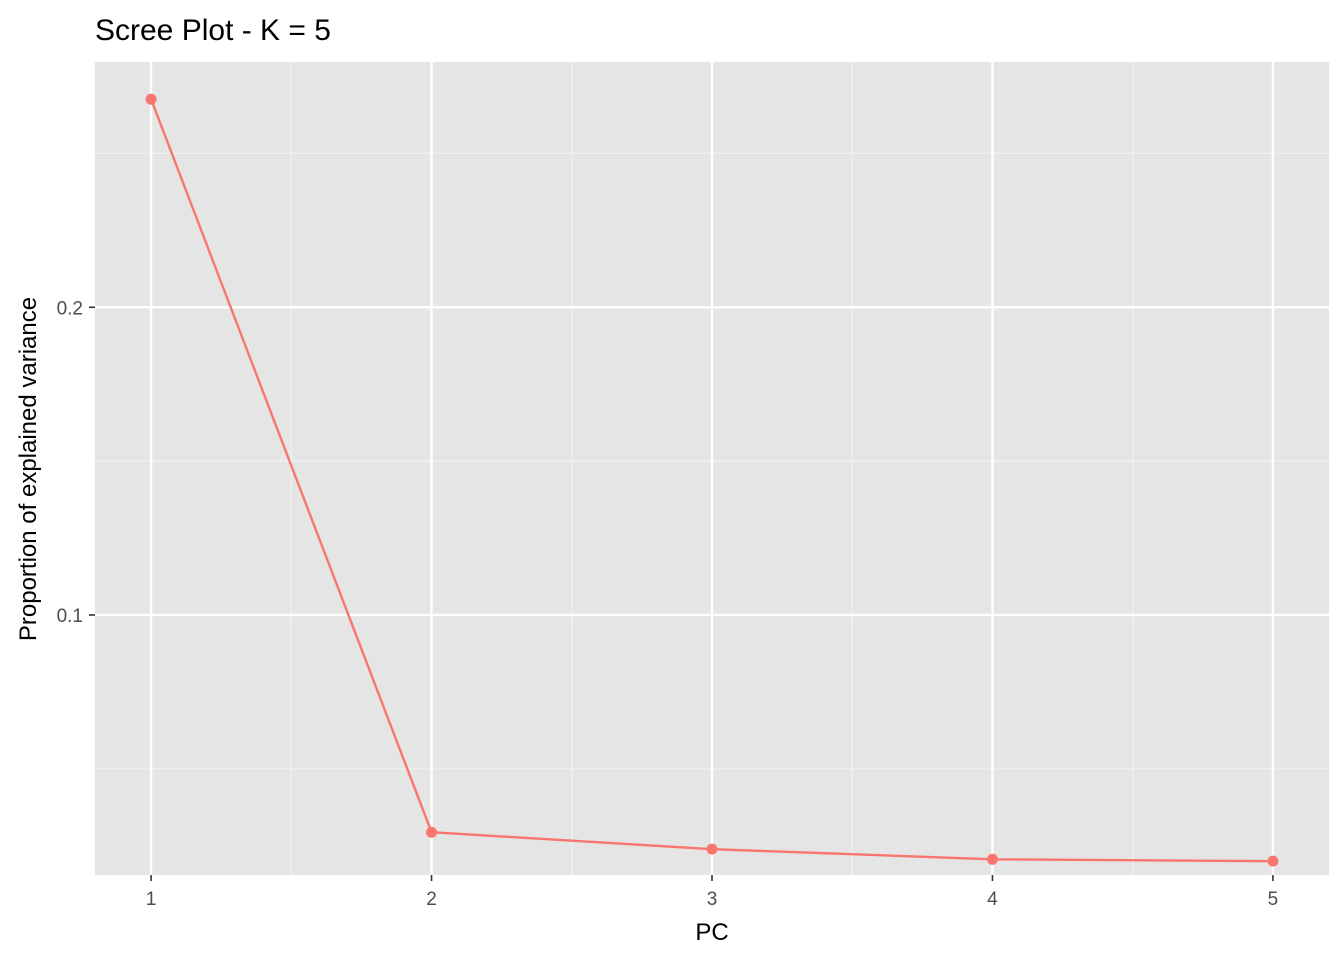 Image resolution: width=1344 pixels, height=960 pixels. Describe the element at coordinates (70, 616) in the screenshot. I see `y-tick-label: 0.1` at that location.